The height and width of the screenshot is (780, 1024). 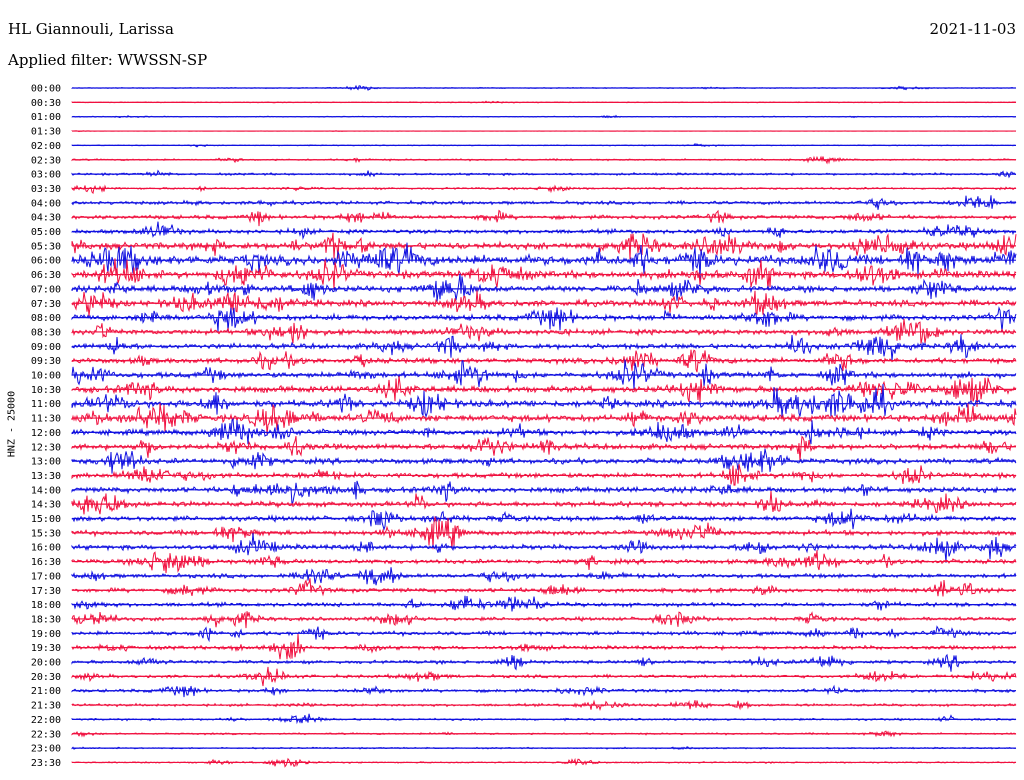 I want to click on row-label-0730: 07:30, so click(x=46, y=304).